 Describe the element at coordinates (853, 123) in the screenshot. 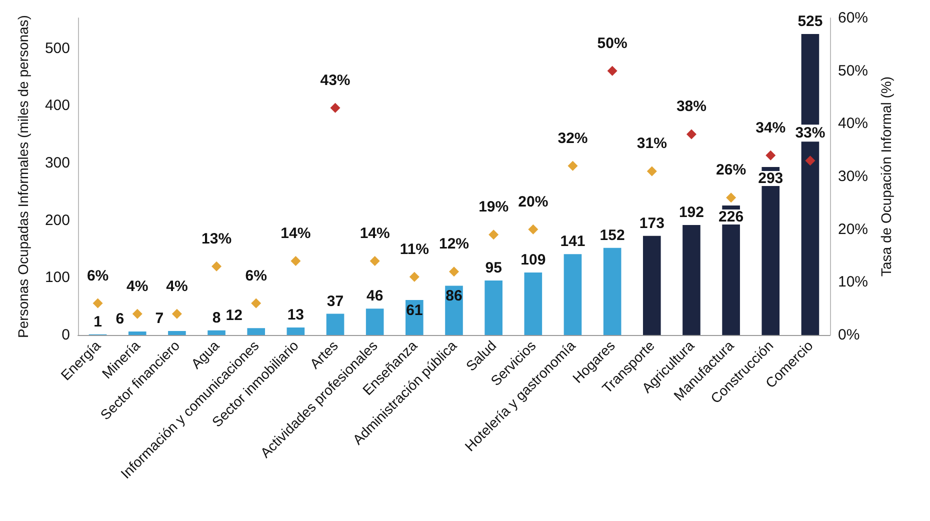

I see `y2-tick-label: 40%` at that location.